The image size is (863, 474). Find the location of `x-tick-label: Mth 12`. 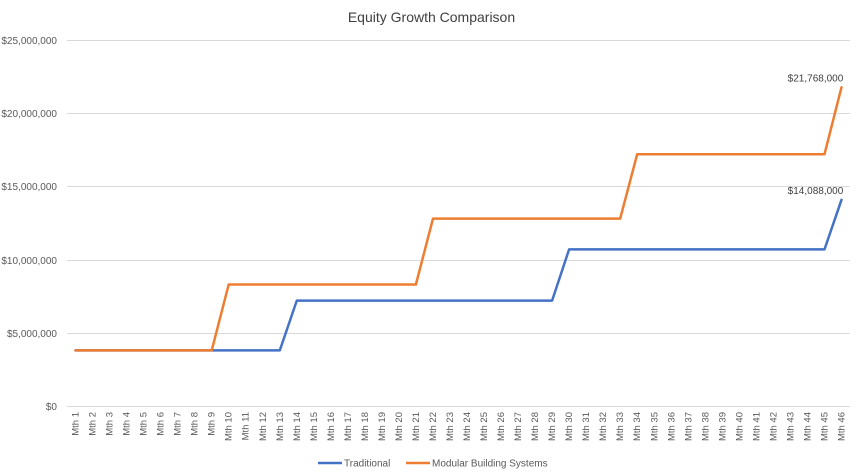

x-tick-label: Mth 12 is located at coordinates (263, 426).